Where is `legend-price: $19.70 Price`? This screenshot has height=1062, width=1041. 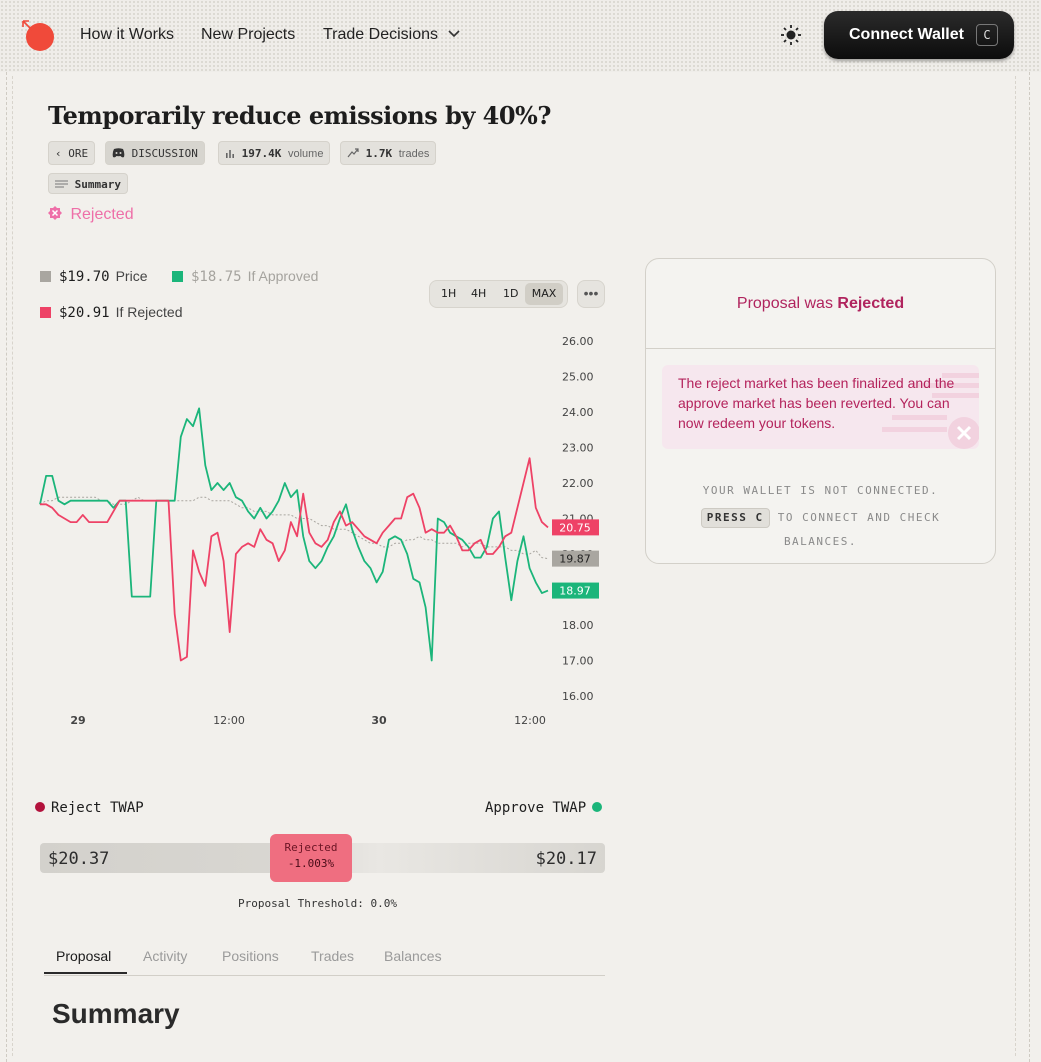 legend-price: $19.70 Price is located at coordinates (93, 276).